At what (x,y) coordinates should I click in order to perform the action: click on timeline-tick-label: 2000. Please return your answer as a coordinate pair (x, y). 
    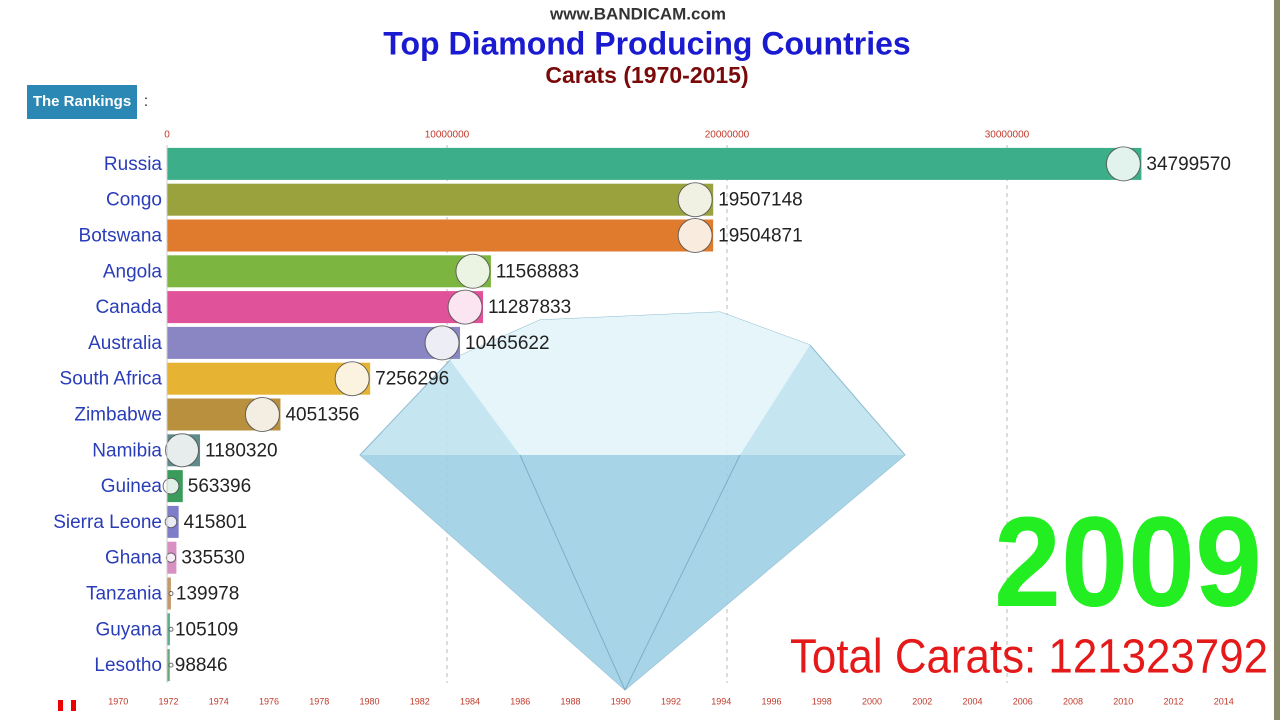
    Looking at the image, I should click on (872, 701).